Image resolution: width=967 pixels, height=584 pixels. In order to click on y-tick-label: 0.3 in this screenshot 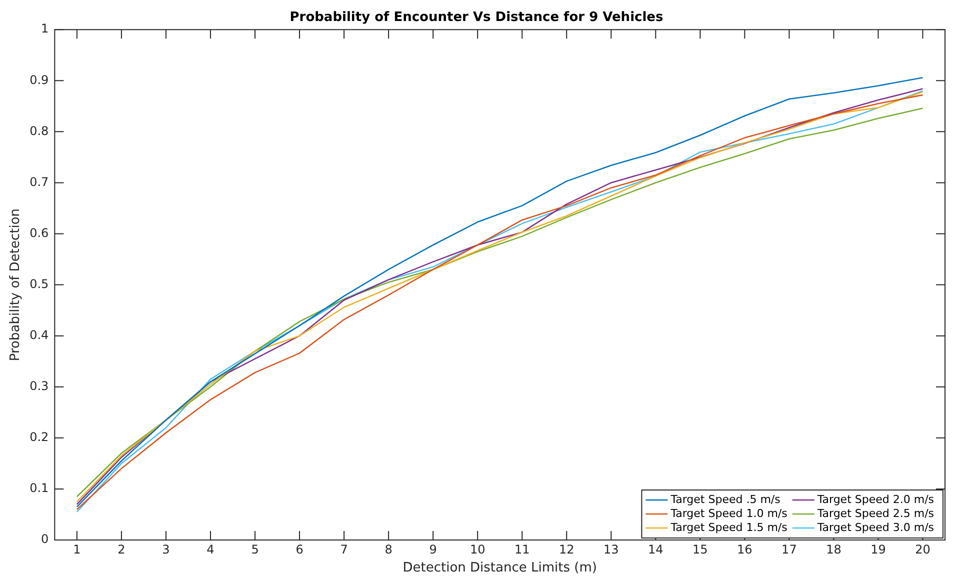, I will do `click(39, 386)`.